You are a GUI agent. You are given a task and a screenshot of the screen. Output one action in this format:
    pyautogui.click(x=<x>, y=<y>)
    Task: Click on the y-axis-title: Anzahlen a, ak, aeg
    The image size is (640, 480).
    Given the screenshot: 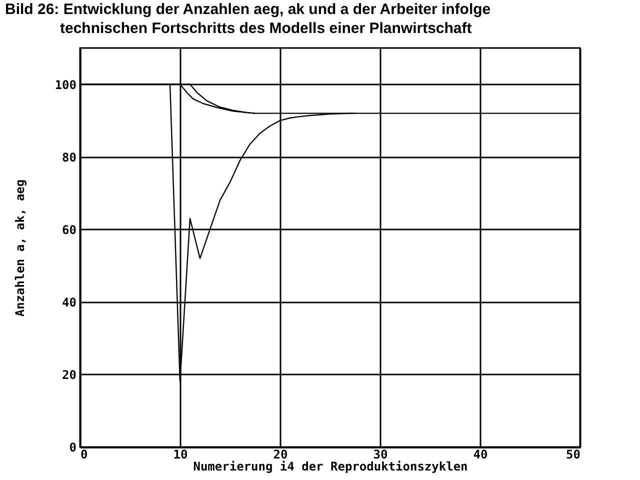 What is the action you would take?
    pyautogui.click(x=19, y=248)
    